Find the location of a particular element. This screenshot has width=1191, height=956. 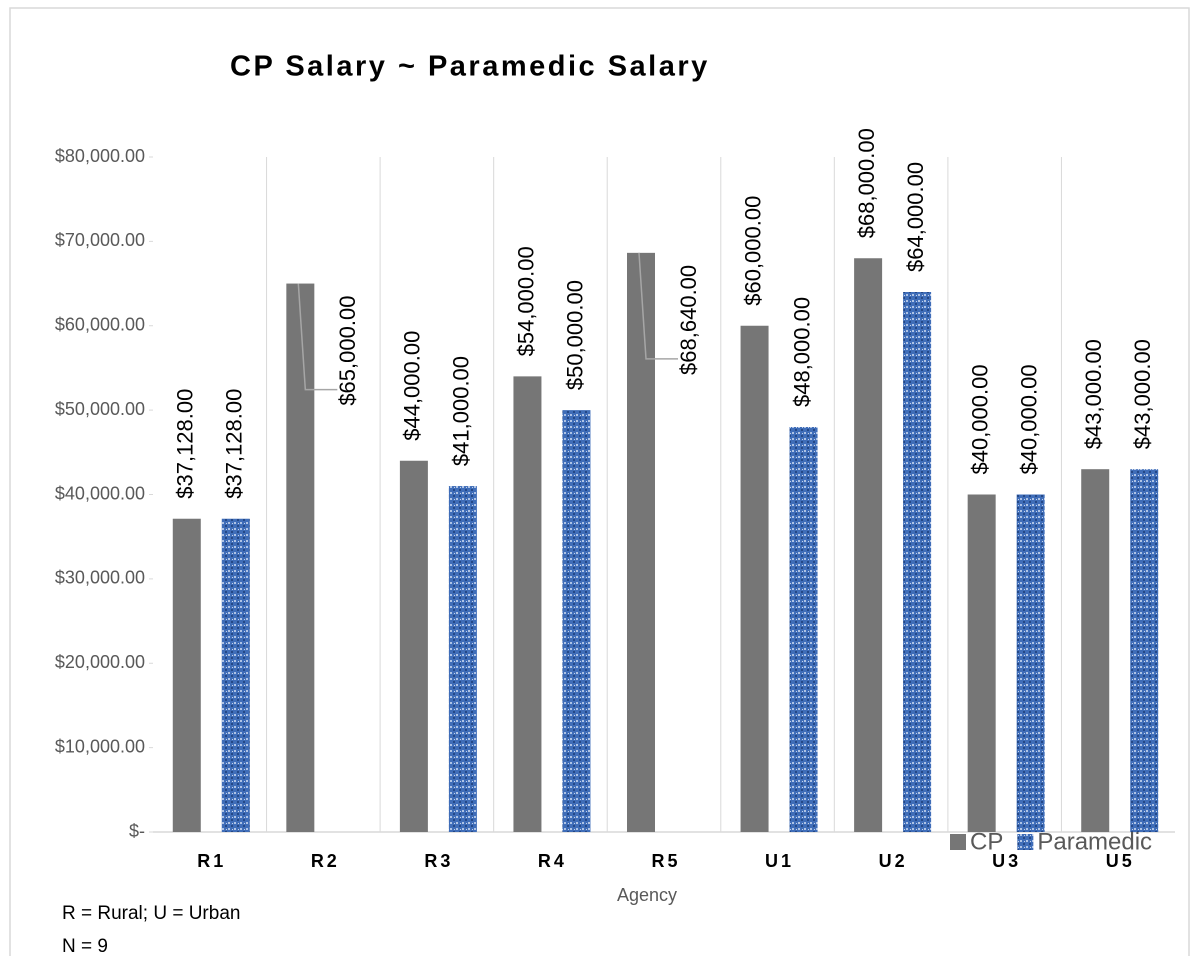

x-tick-label: U3 is located at coordinates (1006, 861).